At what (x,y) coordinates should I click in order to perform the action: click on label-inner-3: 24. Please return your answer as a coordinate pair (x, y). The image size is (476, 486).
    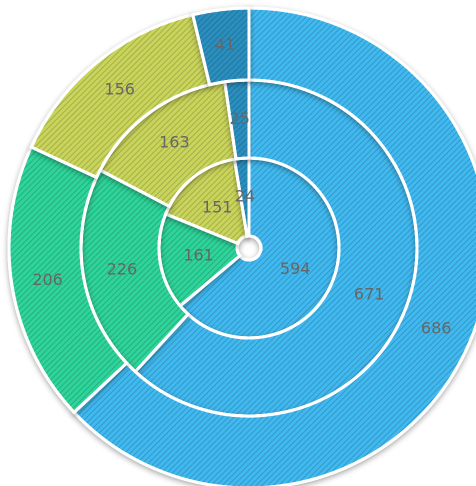
    Looking at the image, I should click on (245, 196).